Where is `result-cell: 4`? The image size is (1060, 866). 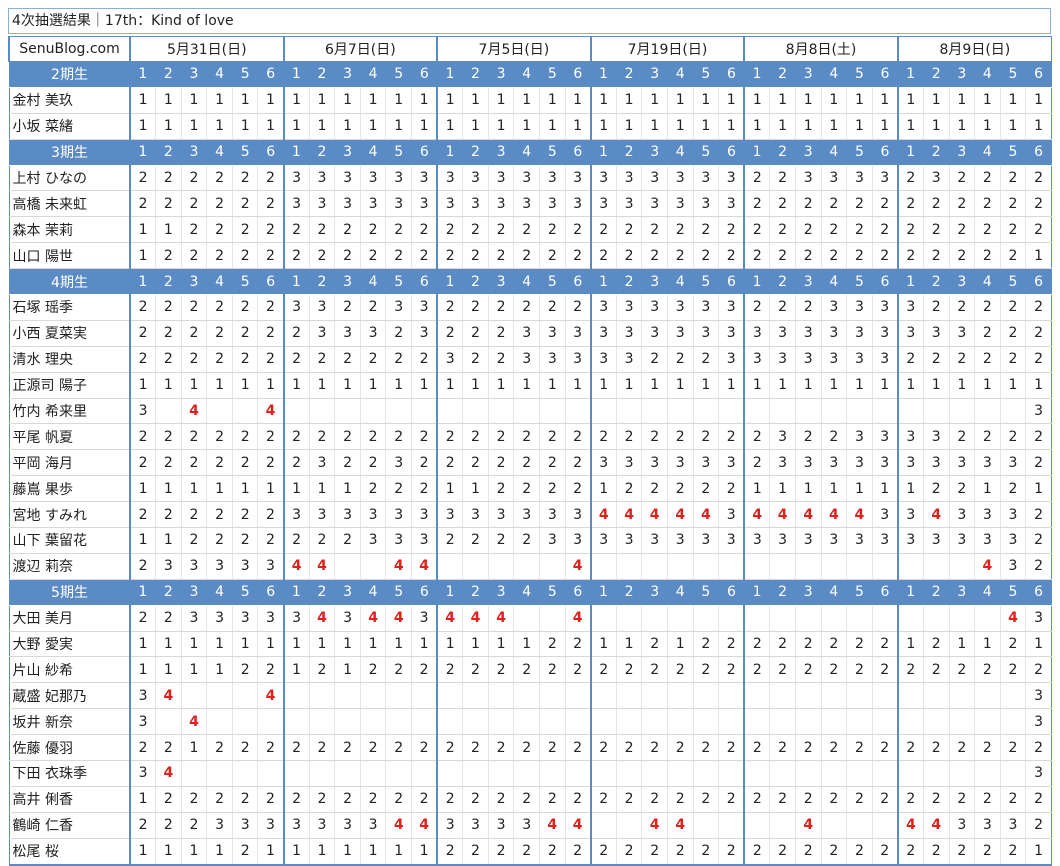
result-cell: 4 is located at coordinates (603, 515).